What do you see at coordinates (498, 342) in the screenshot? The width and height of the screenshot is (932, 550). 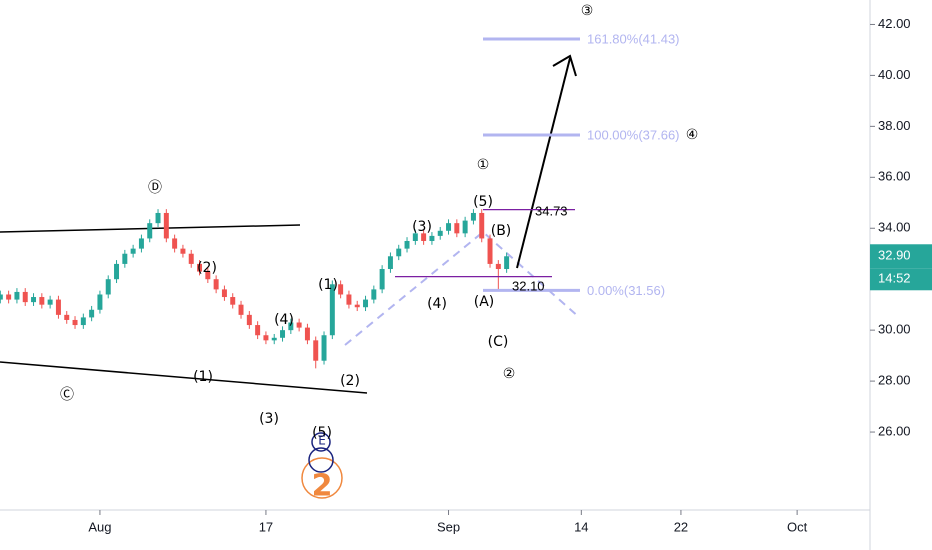 I see `wave-label: (C)` at bounding box center [498, 342].